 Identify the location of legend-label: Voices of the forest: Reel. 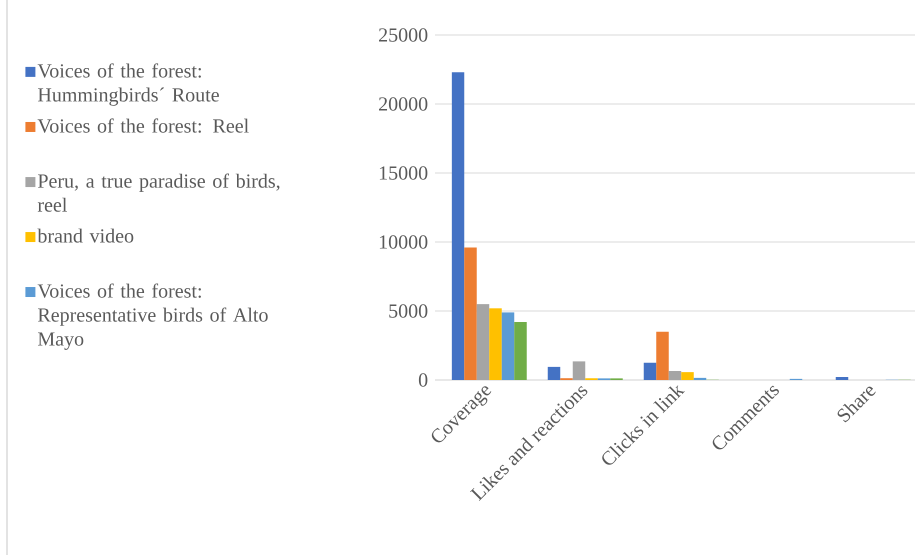
(143, 125).